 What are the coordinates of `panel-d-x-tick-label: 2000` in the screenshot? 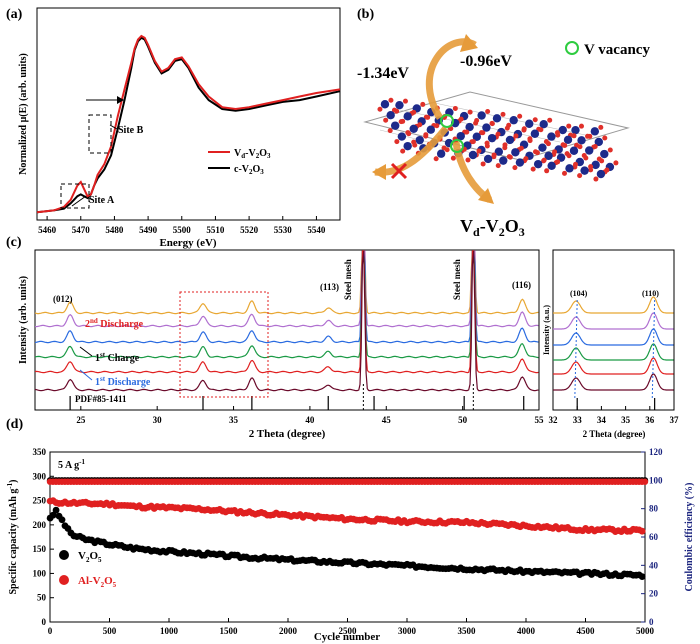 It's located at (288, 631).